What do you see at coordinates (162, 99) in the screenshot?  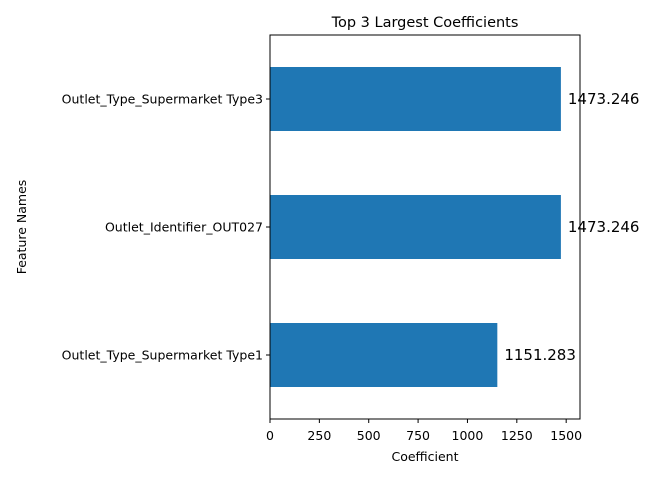 I see `y-tick-label: Outlet_Type_Supermarket Type3` at bounding box center [162, 99].